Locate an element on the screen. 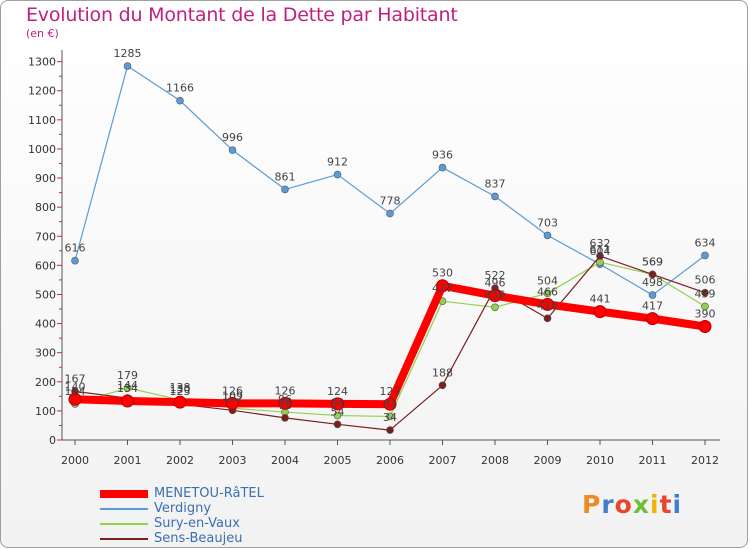 This screenshot has width=750, height=550. data-label: 54 is located at coordinates (338, 411).